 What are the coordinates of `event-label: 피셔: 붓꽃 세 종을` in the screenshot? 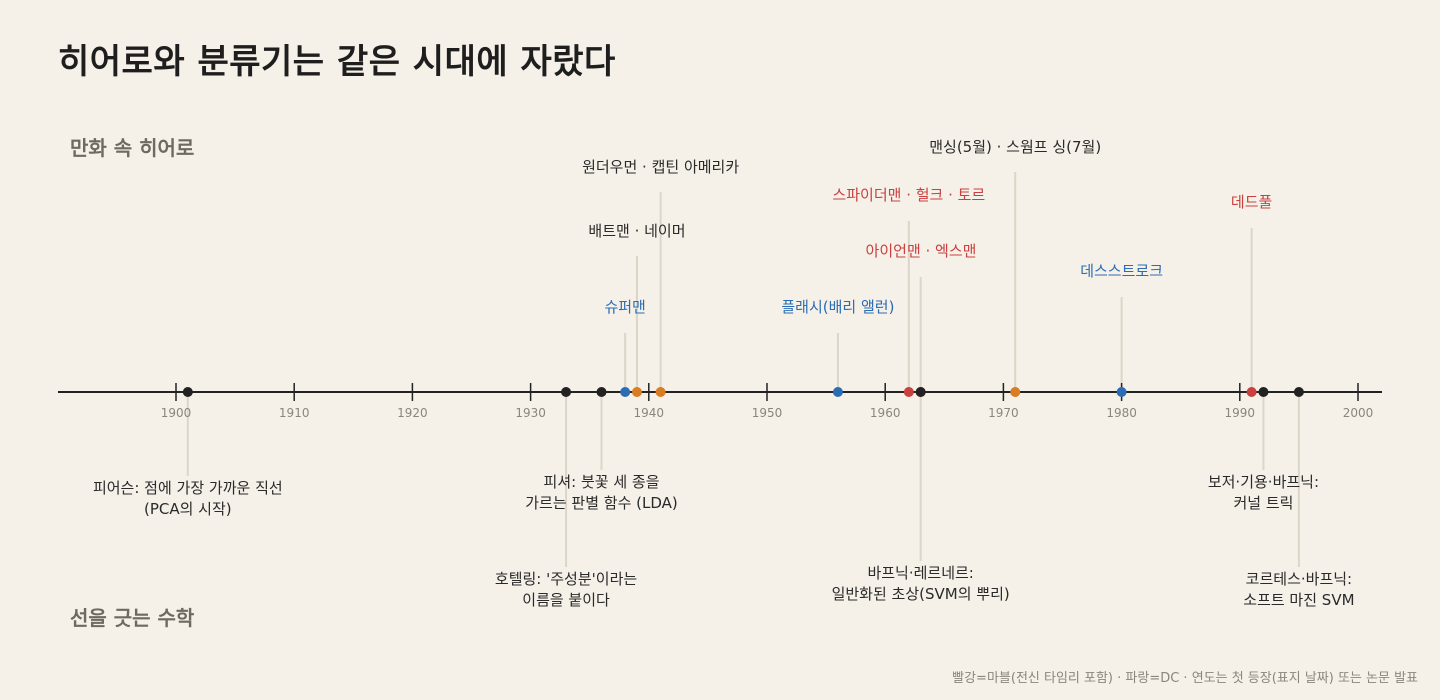 It's located at (602, 482).